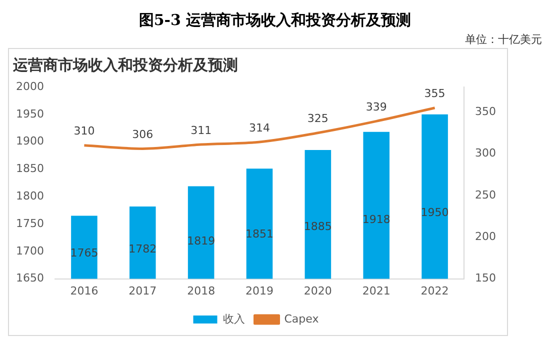  What do you see at coordinates (84, 291) in the screenshot?
I see `x-tick-label: 2016` at bounding box center [84, 291].